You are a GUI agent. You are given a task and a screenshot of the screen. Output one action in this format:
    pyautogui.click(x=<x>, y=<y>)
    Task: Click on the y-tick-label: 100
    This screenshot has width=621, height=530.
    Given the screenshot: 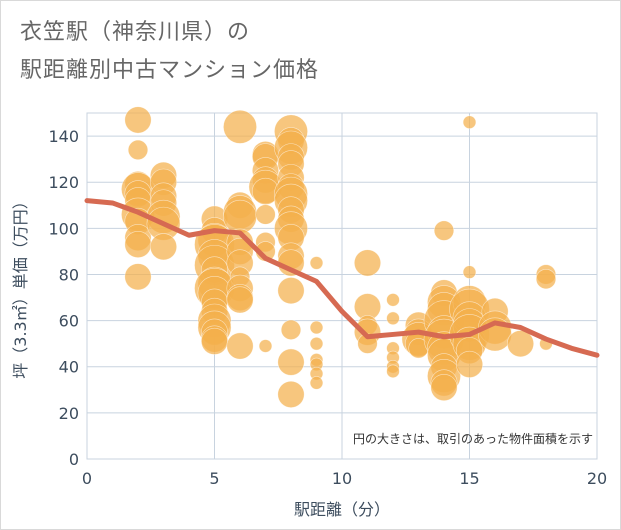 What is the action you would take?
    pyautogui.click(x=63, y=228)
    